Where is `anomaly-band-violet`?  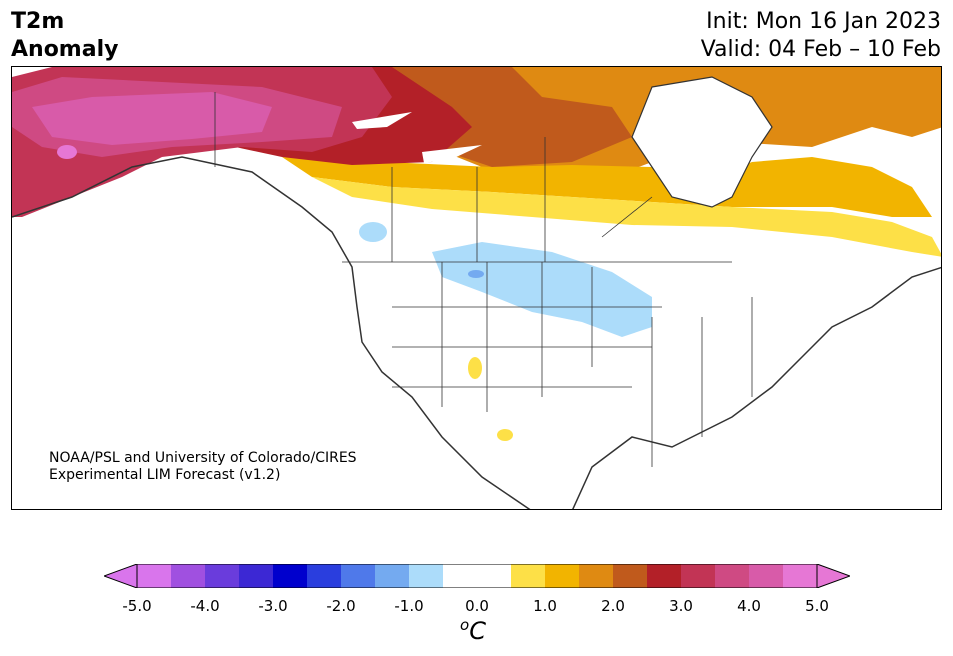 anomaly-band-violet is located at coordinates (67, 152).